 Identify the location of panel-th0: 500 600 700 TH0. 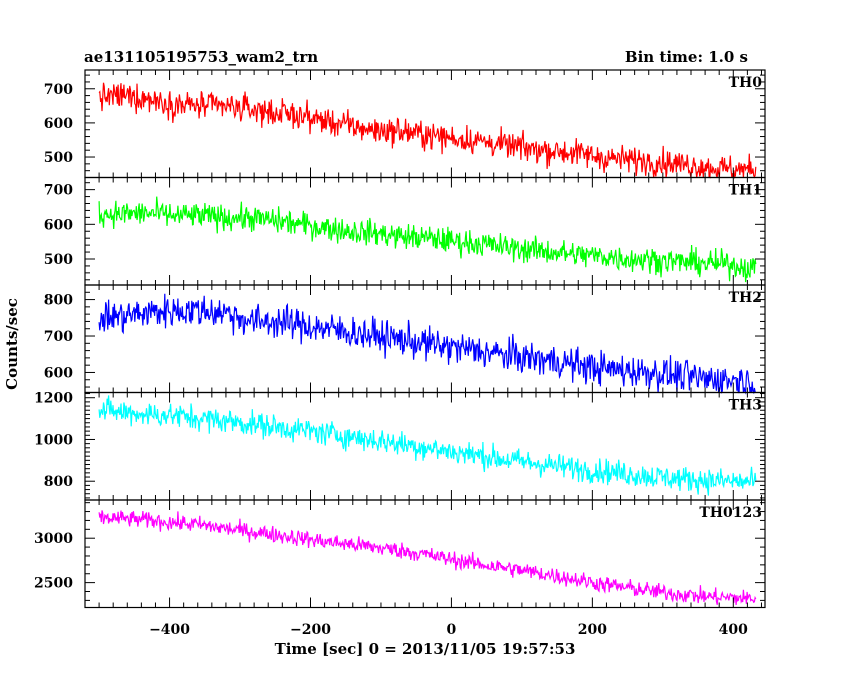
(405, 124).